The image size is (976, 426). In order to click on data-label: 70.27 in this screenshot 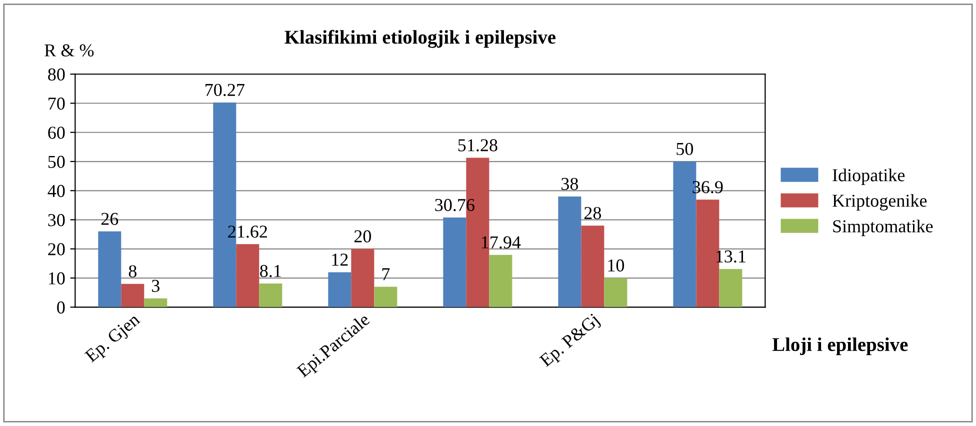, I will do `click(225, 90)`.